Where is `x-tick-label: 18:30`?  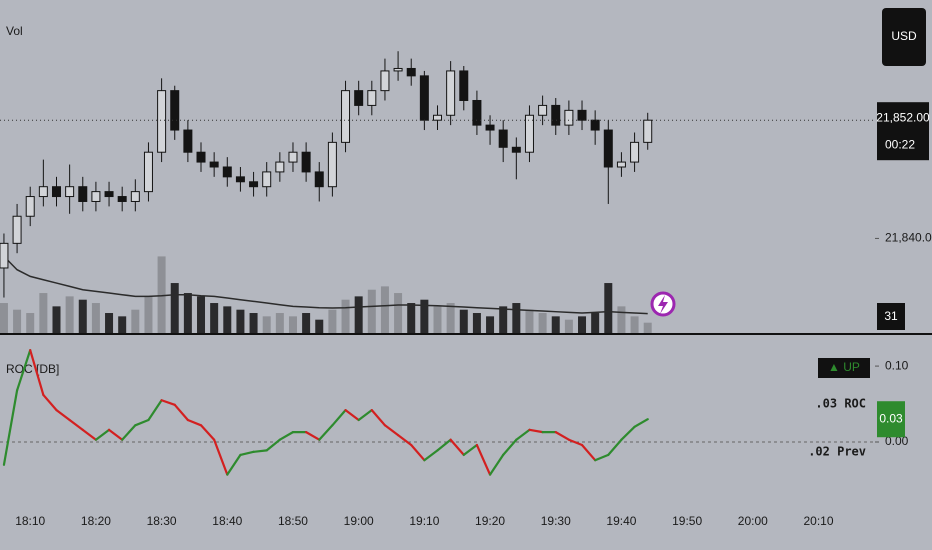 x-tick-label: 18:30 is located at coordinates (162, 521).